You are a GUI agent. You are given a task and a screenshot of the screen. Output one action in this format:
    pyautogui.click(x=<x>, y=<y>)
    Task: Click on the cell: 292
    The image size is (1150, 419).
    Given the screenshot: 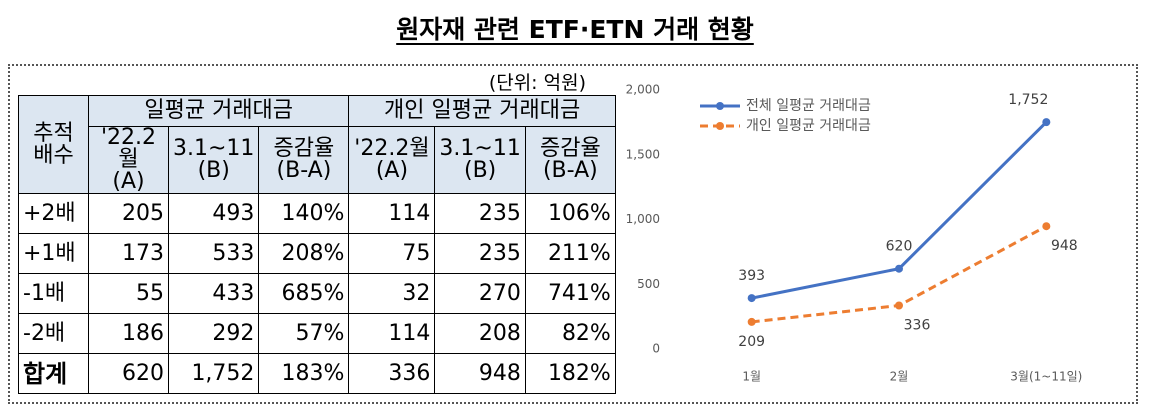 What is the action you would take?
    pyautogui.click(x=213, y=333)
    